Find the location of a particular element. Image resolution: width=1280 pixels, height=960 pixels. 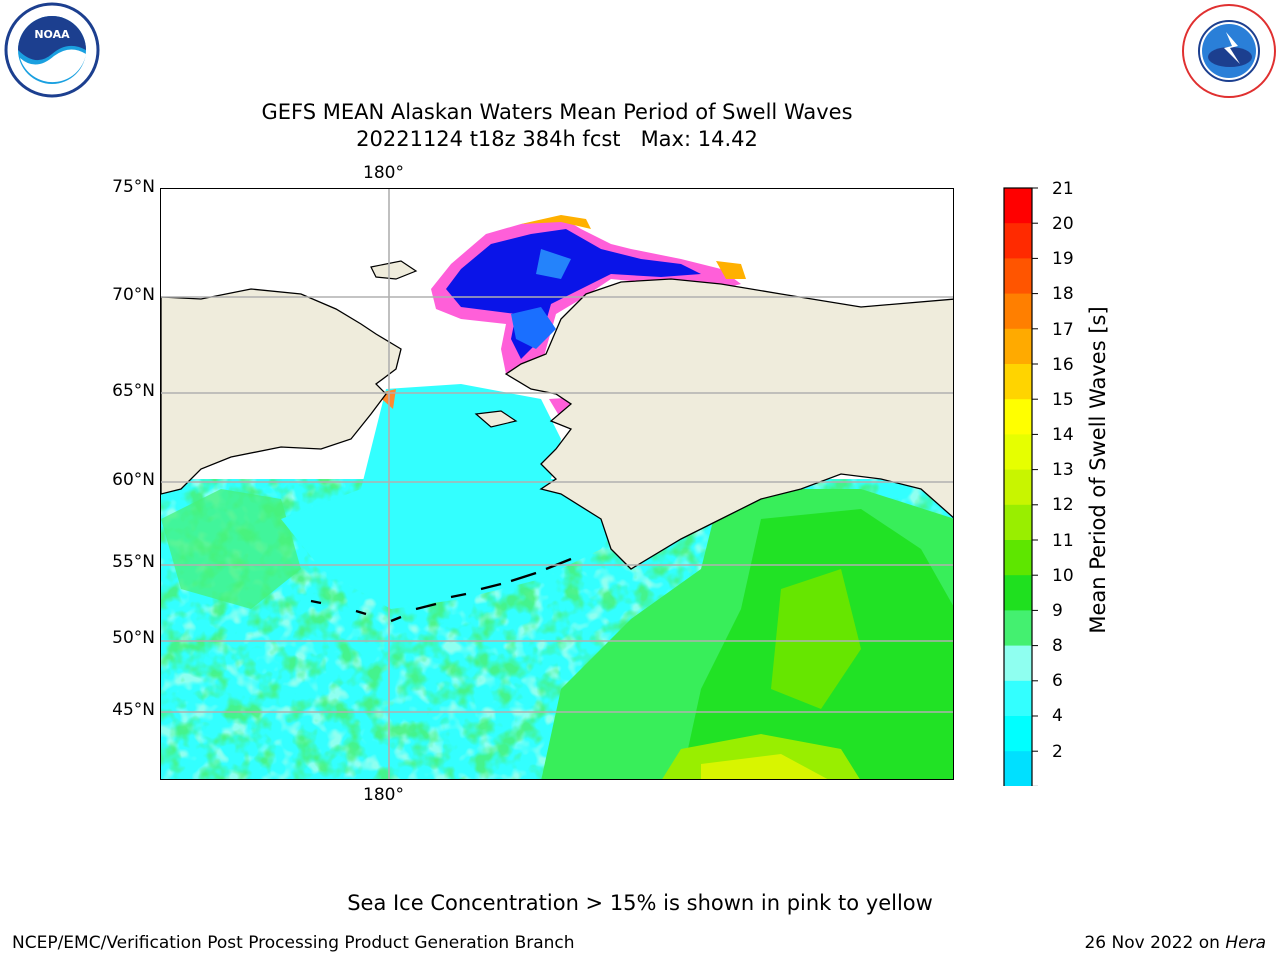

colorbar-tick: 15 is located at coordinates (1063, 400).